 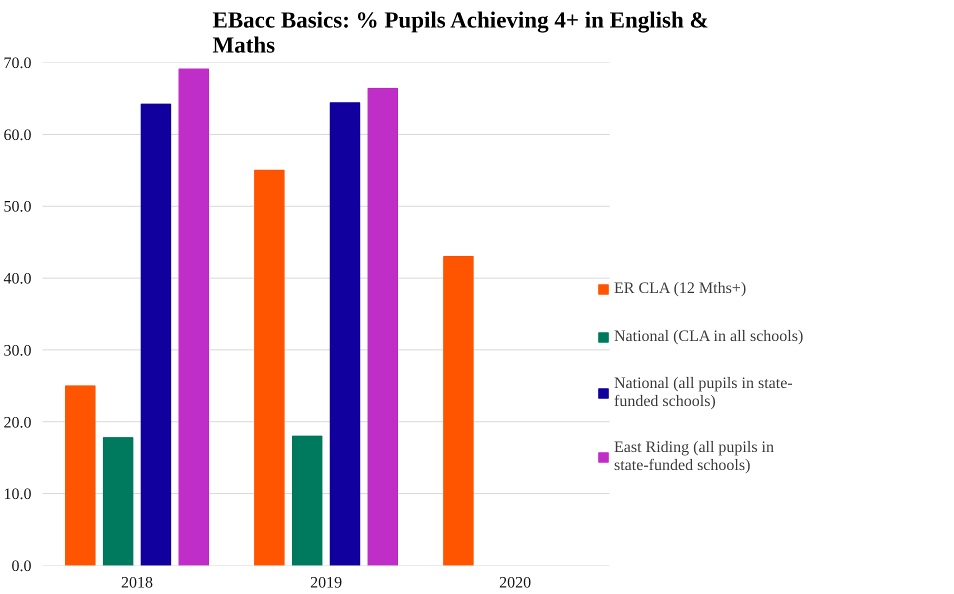 What do you see at coordinates (18, 135) in the screenshot?
I see `y-tick-label: 60.0` at bounding box center [18, 135].